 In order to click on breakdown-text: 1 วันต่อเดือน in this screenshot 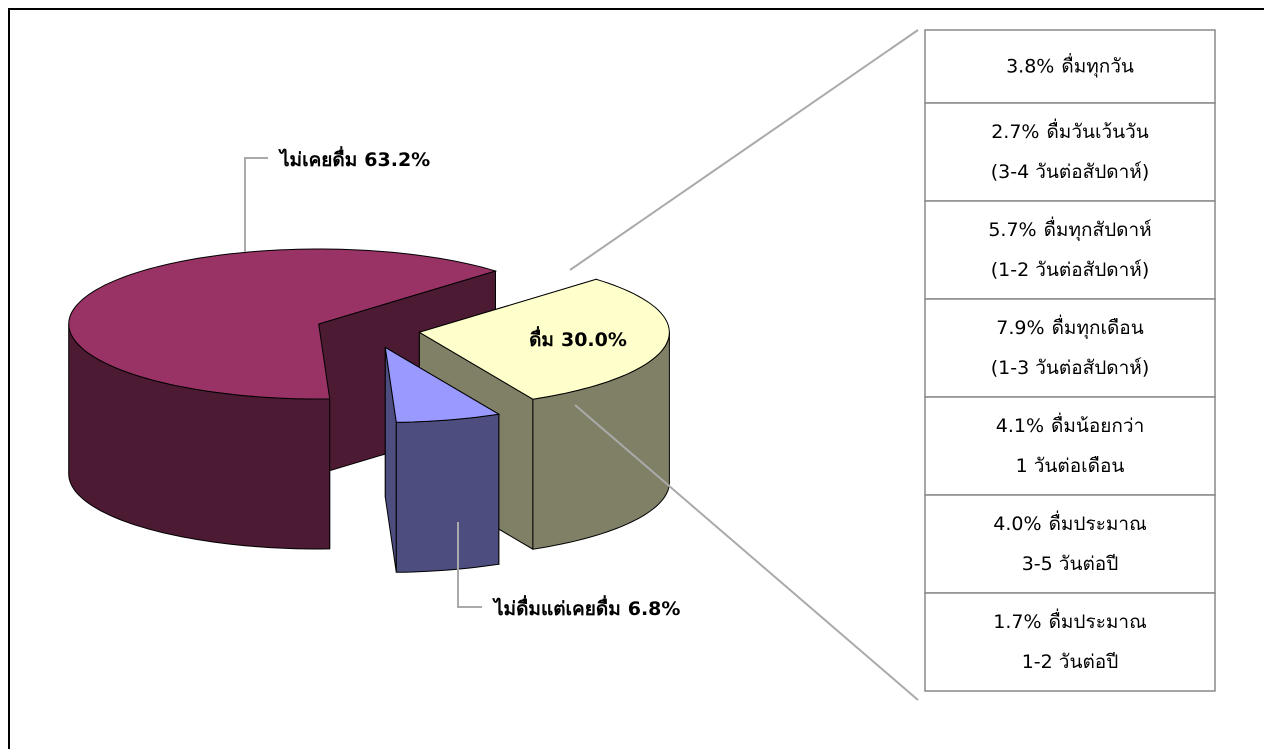, I will do `click(1070, 466)`.